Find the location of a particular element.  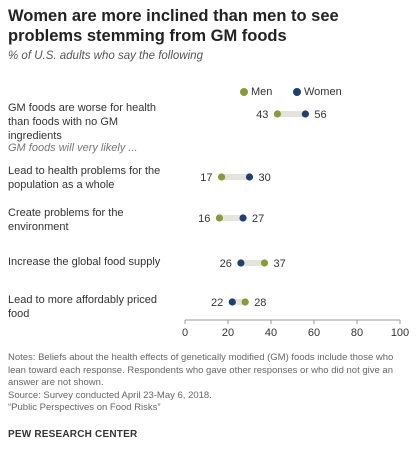

x-tick-label: 40 is located at coordinates (271, 333).